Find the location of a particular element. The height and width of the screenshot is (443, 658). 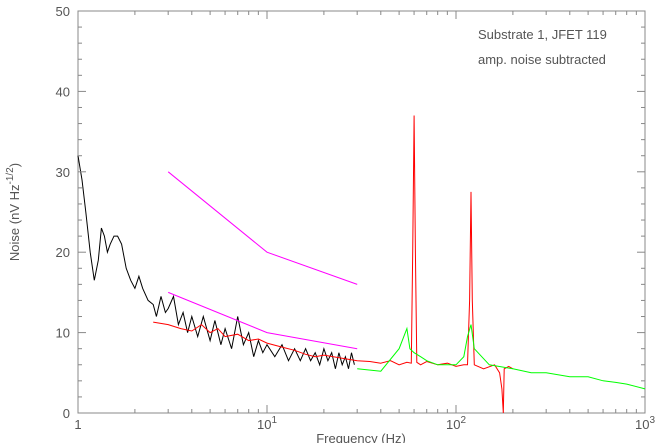

y-axis-title: Noise (nV Hz-1/2) is located at coordinates (13, 212).